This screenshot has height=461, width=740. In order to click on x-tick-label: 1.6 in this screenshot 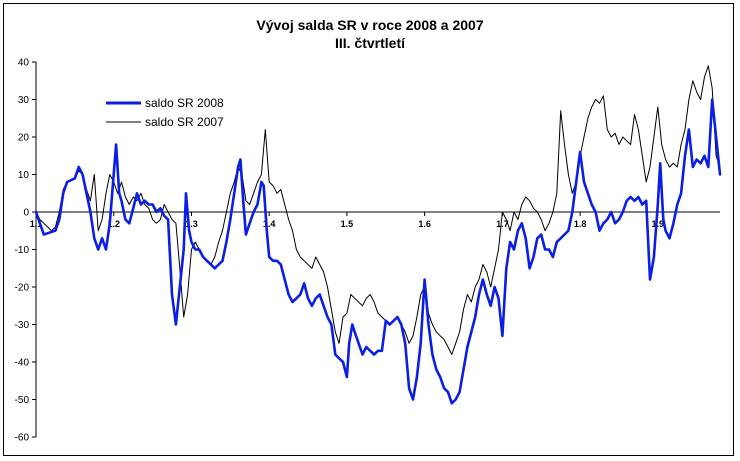, I will do `click(424, 224)`.